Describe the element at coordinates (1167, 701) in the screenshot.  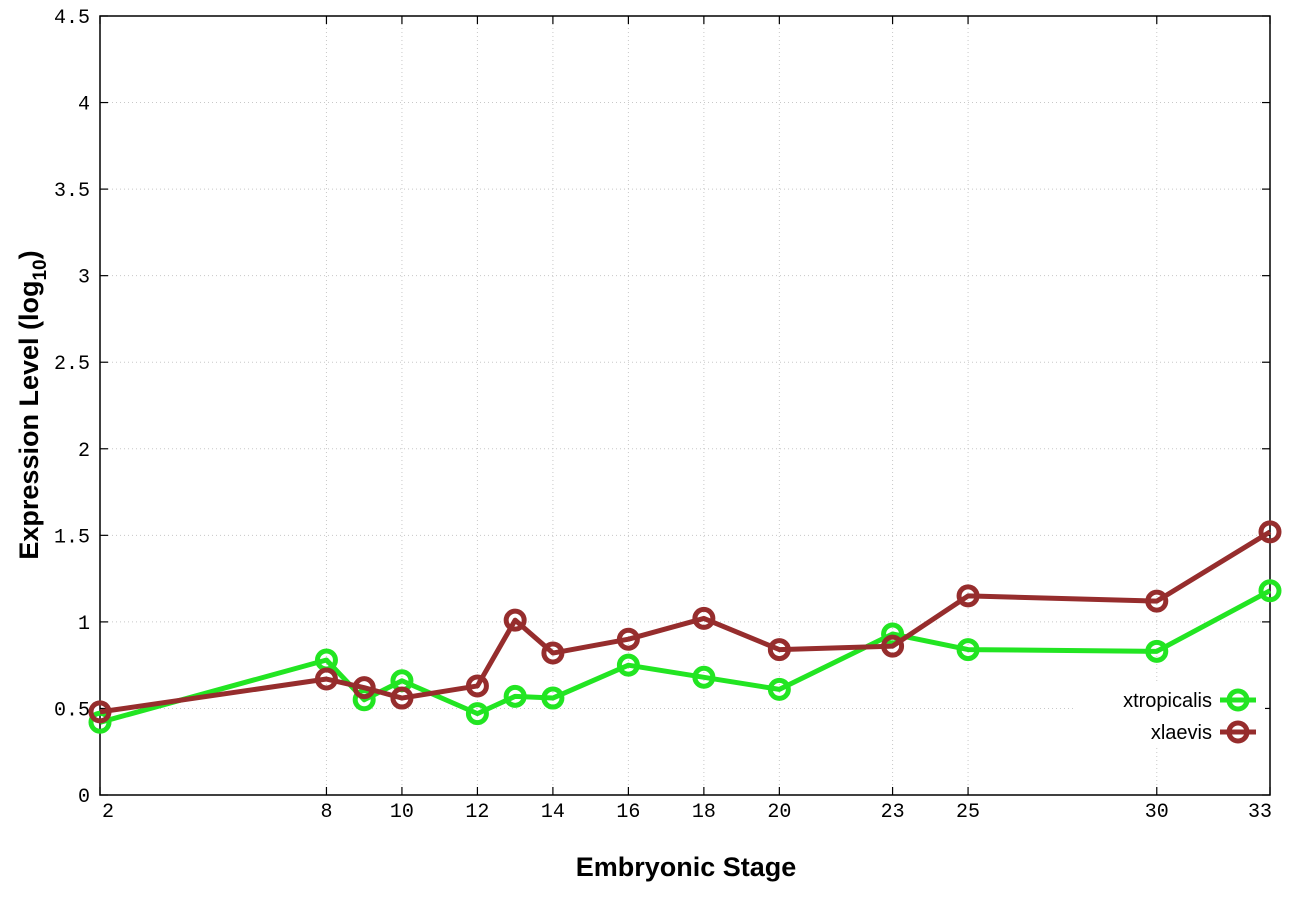
I see `legend-label: xtropicalis` at that location.